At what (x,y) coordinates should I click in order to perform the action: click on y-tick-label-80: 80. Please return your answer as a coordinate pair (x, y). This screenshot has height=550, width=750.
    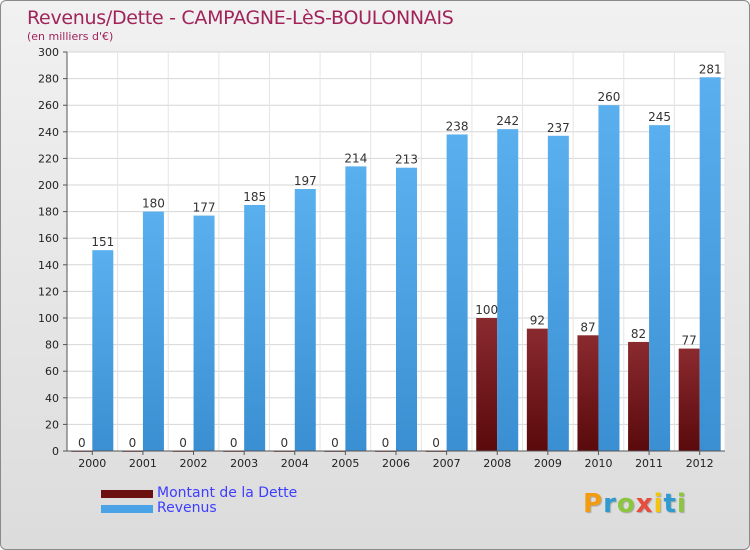
    Looking at the image, I should click on (52, 345).